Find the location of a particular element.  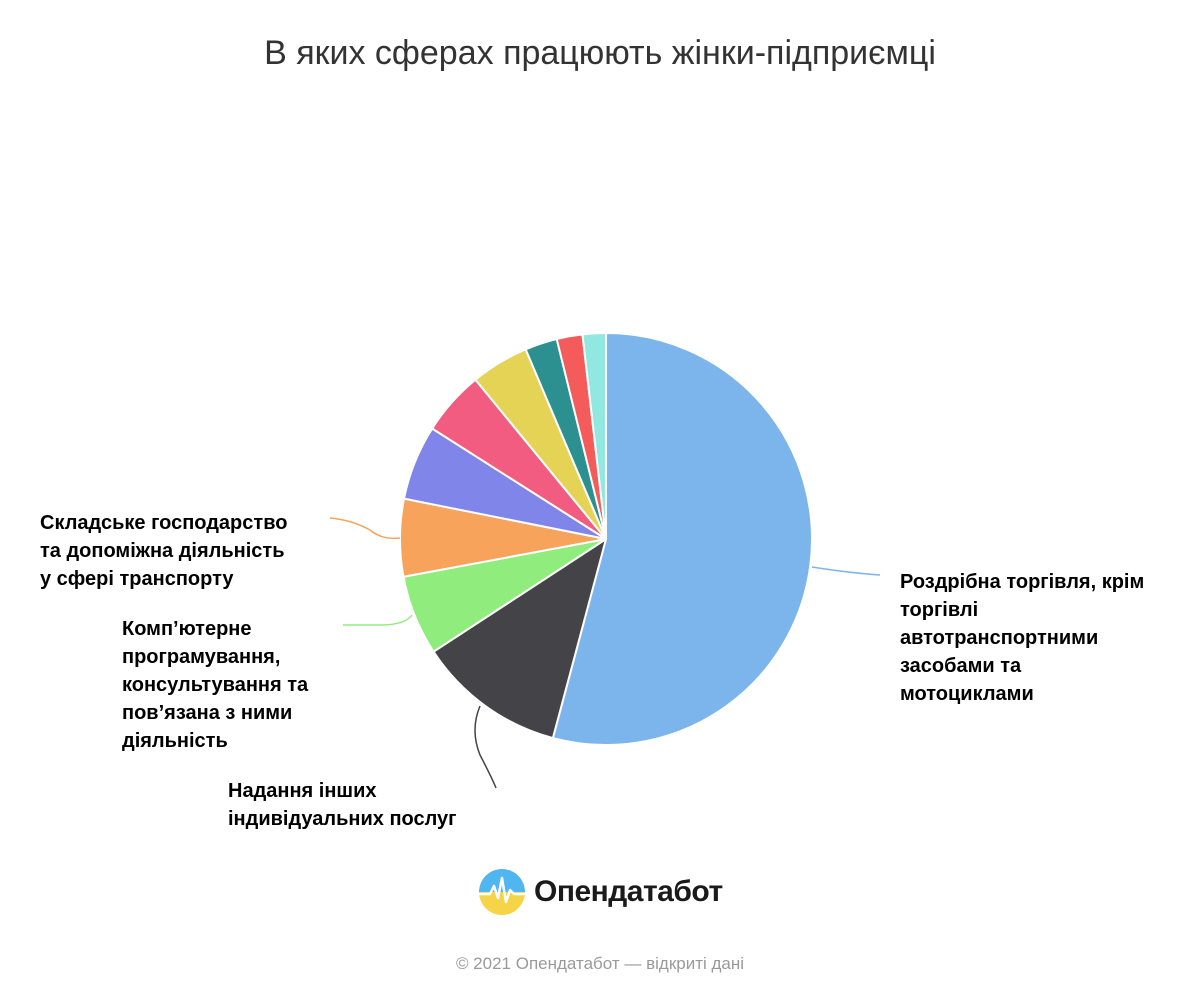

leader-line-services is located at coordinates (485, 747).